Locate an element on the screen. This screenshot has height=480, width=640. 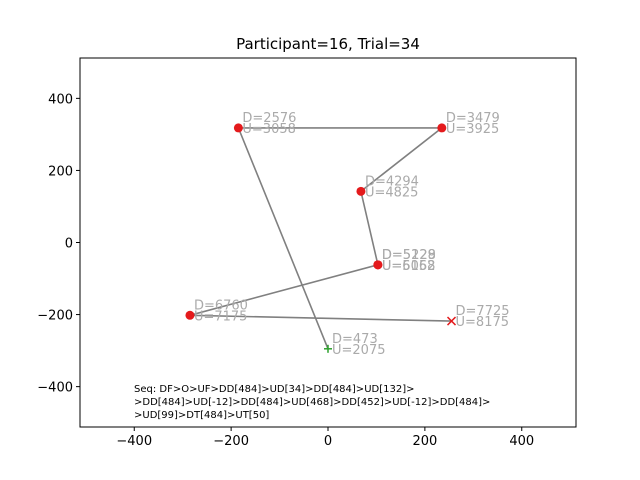
point-label: U=6068 is located at coordinates (409, 266).